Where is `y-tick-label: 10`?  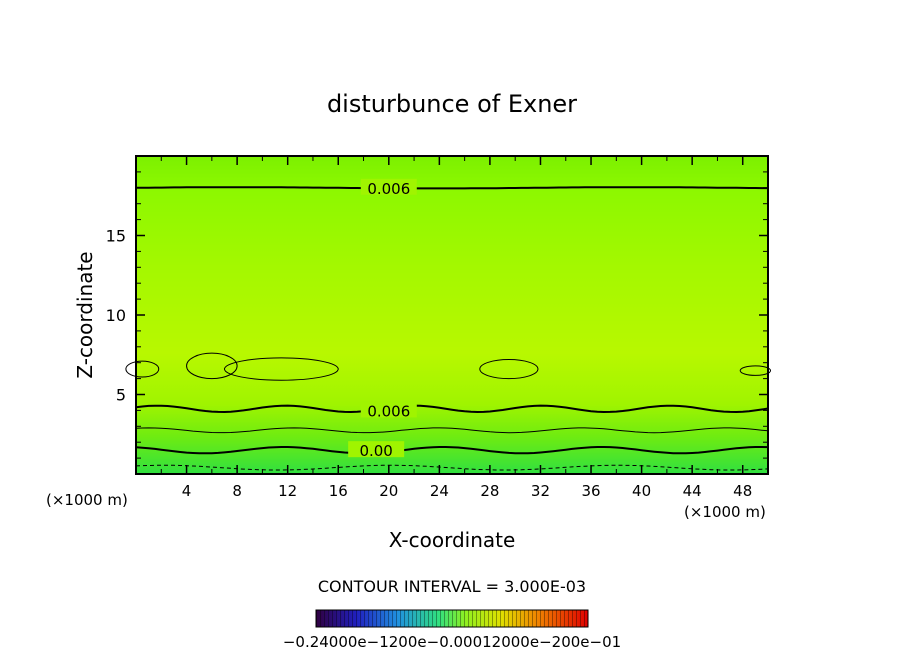
y-tick-label: 10 is located at coordinates (116, 315).